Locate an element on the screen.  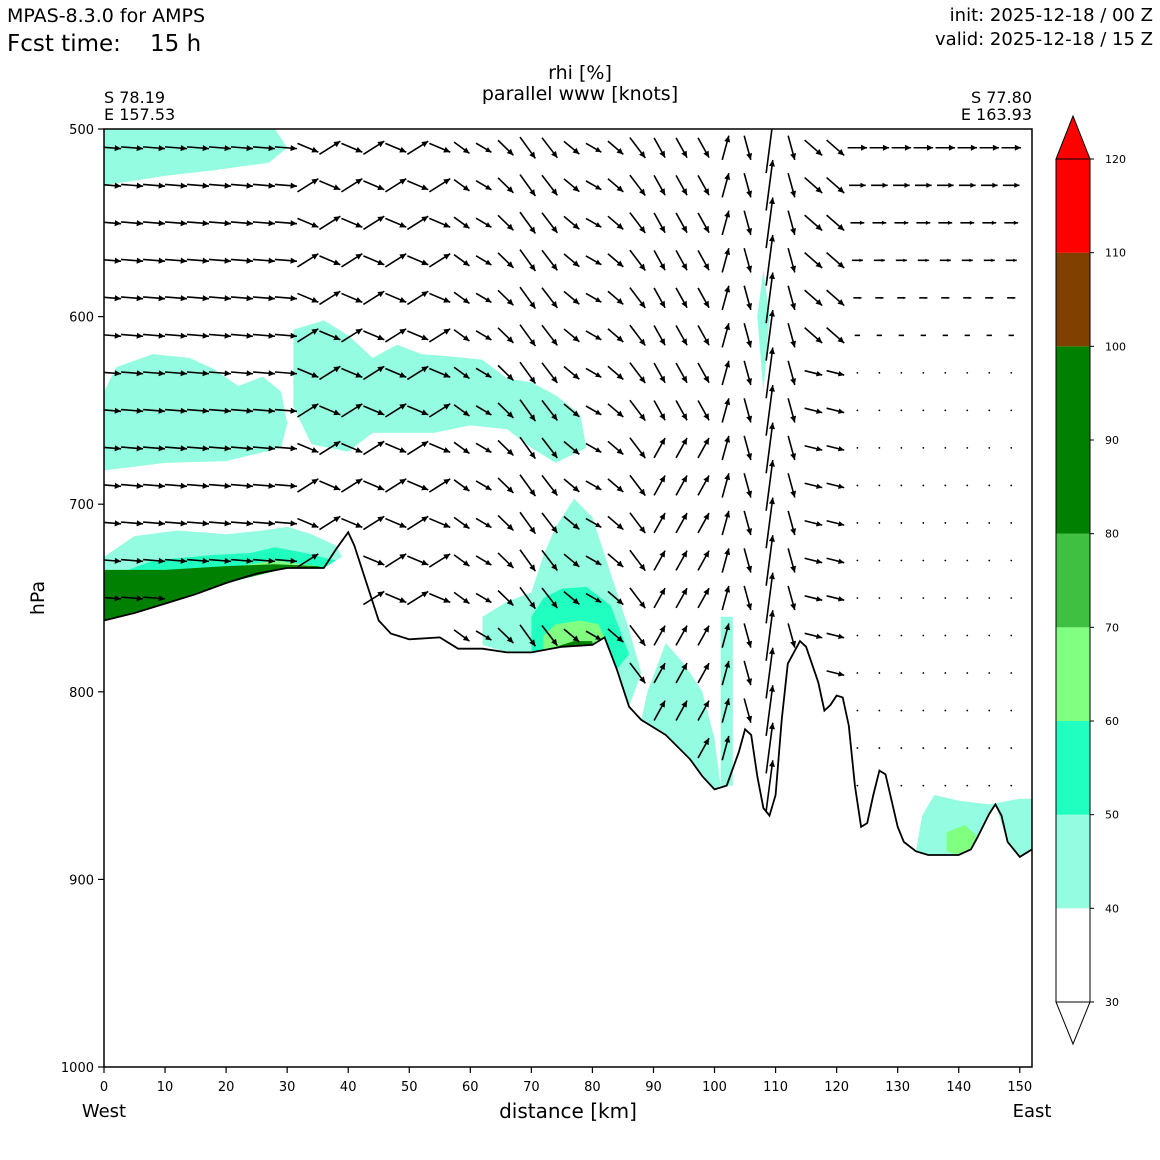
colorbar-tick-label: 70 is located at coordinates (1112, 627).